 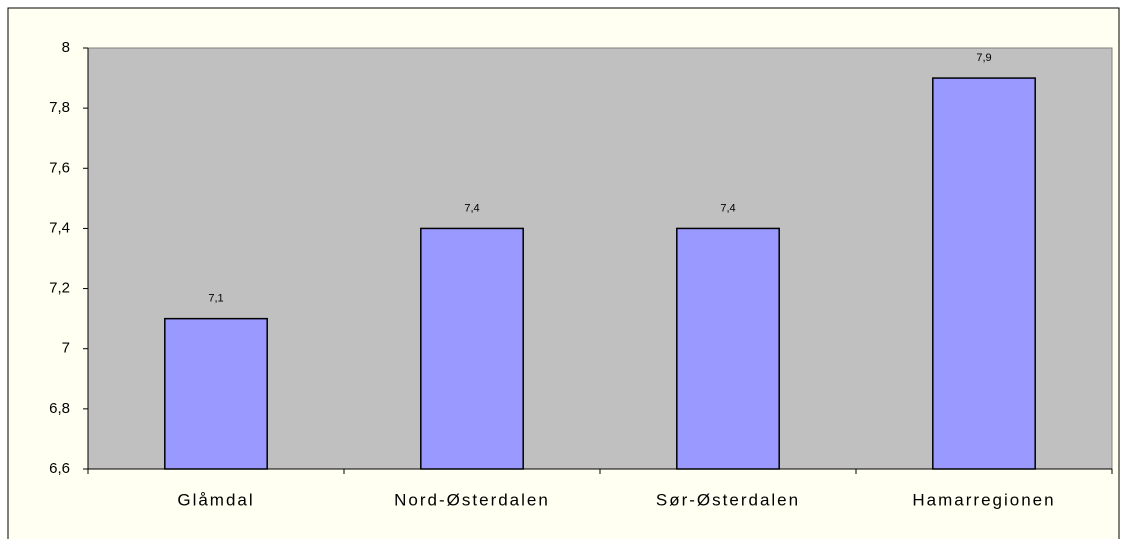 I want to click on y-tick-label: 7,2, so click(x=59, y=288).